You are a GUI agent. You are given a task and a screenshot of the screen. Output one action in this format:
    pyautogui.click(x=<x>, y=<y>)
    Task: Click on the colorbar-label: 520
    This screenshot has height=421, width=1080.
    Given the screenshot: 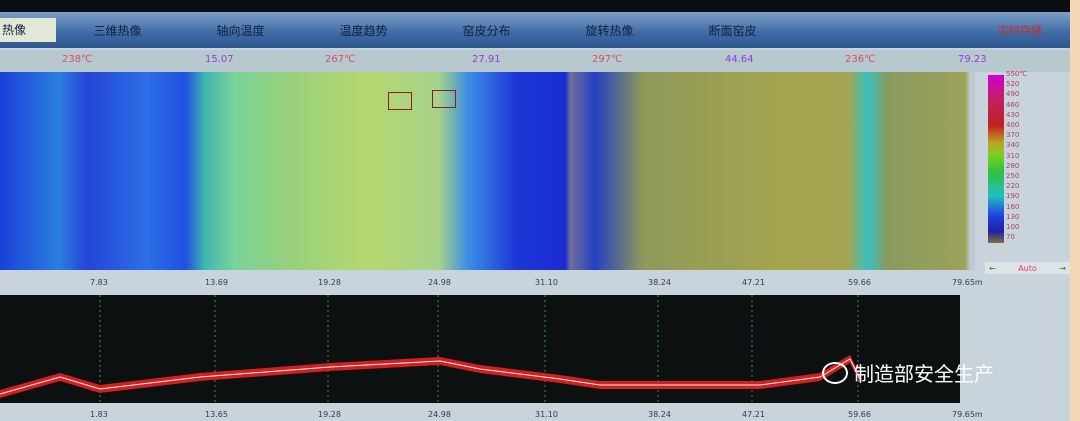 What is the action you would take?
    pyautogui.click(x=1013, y=84)
    